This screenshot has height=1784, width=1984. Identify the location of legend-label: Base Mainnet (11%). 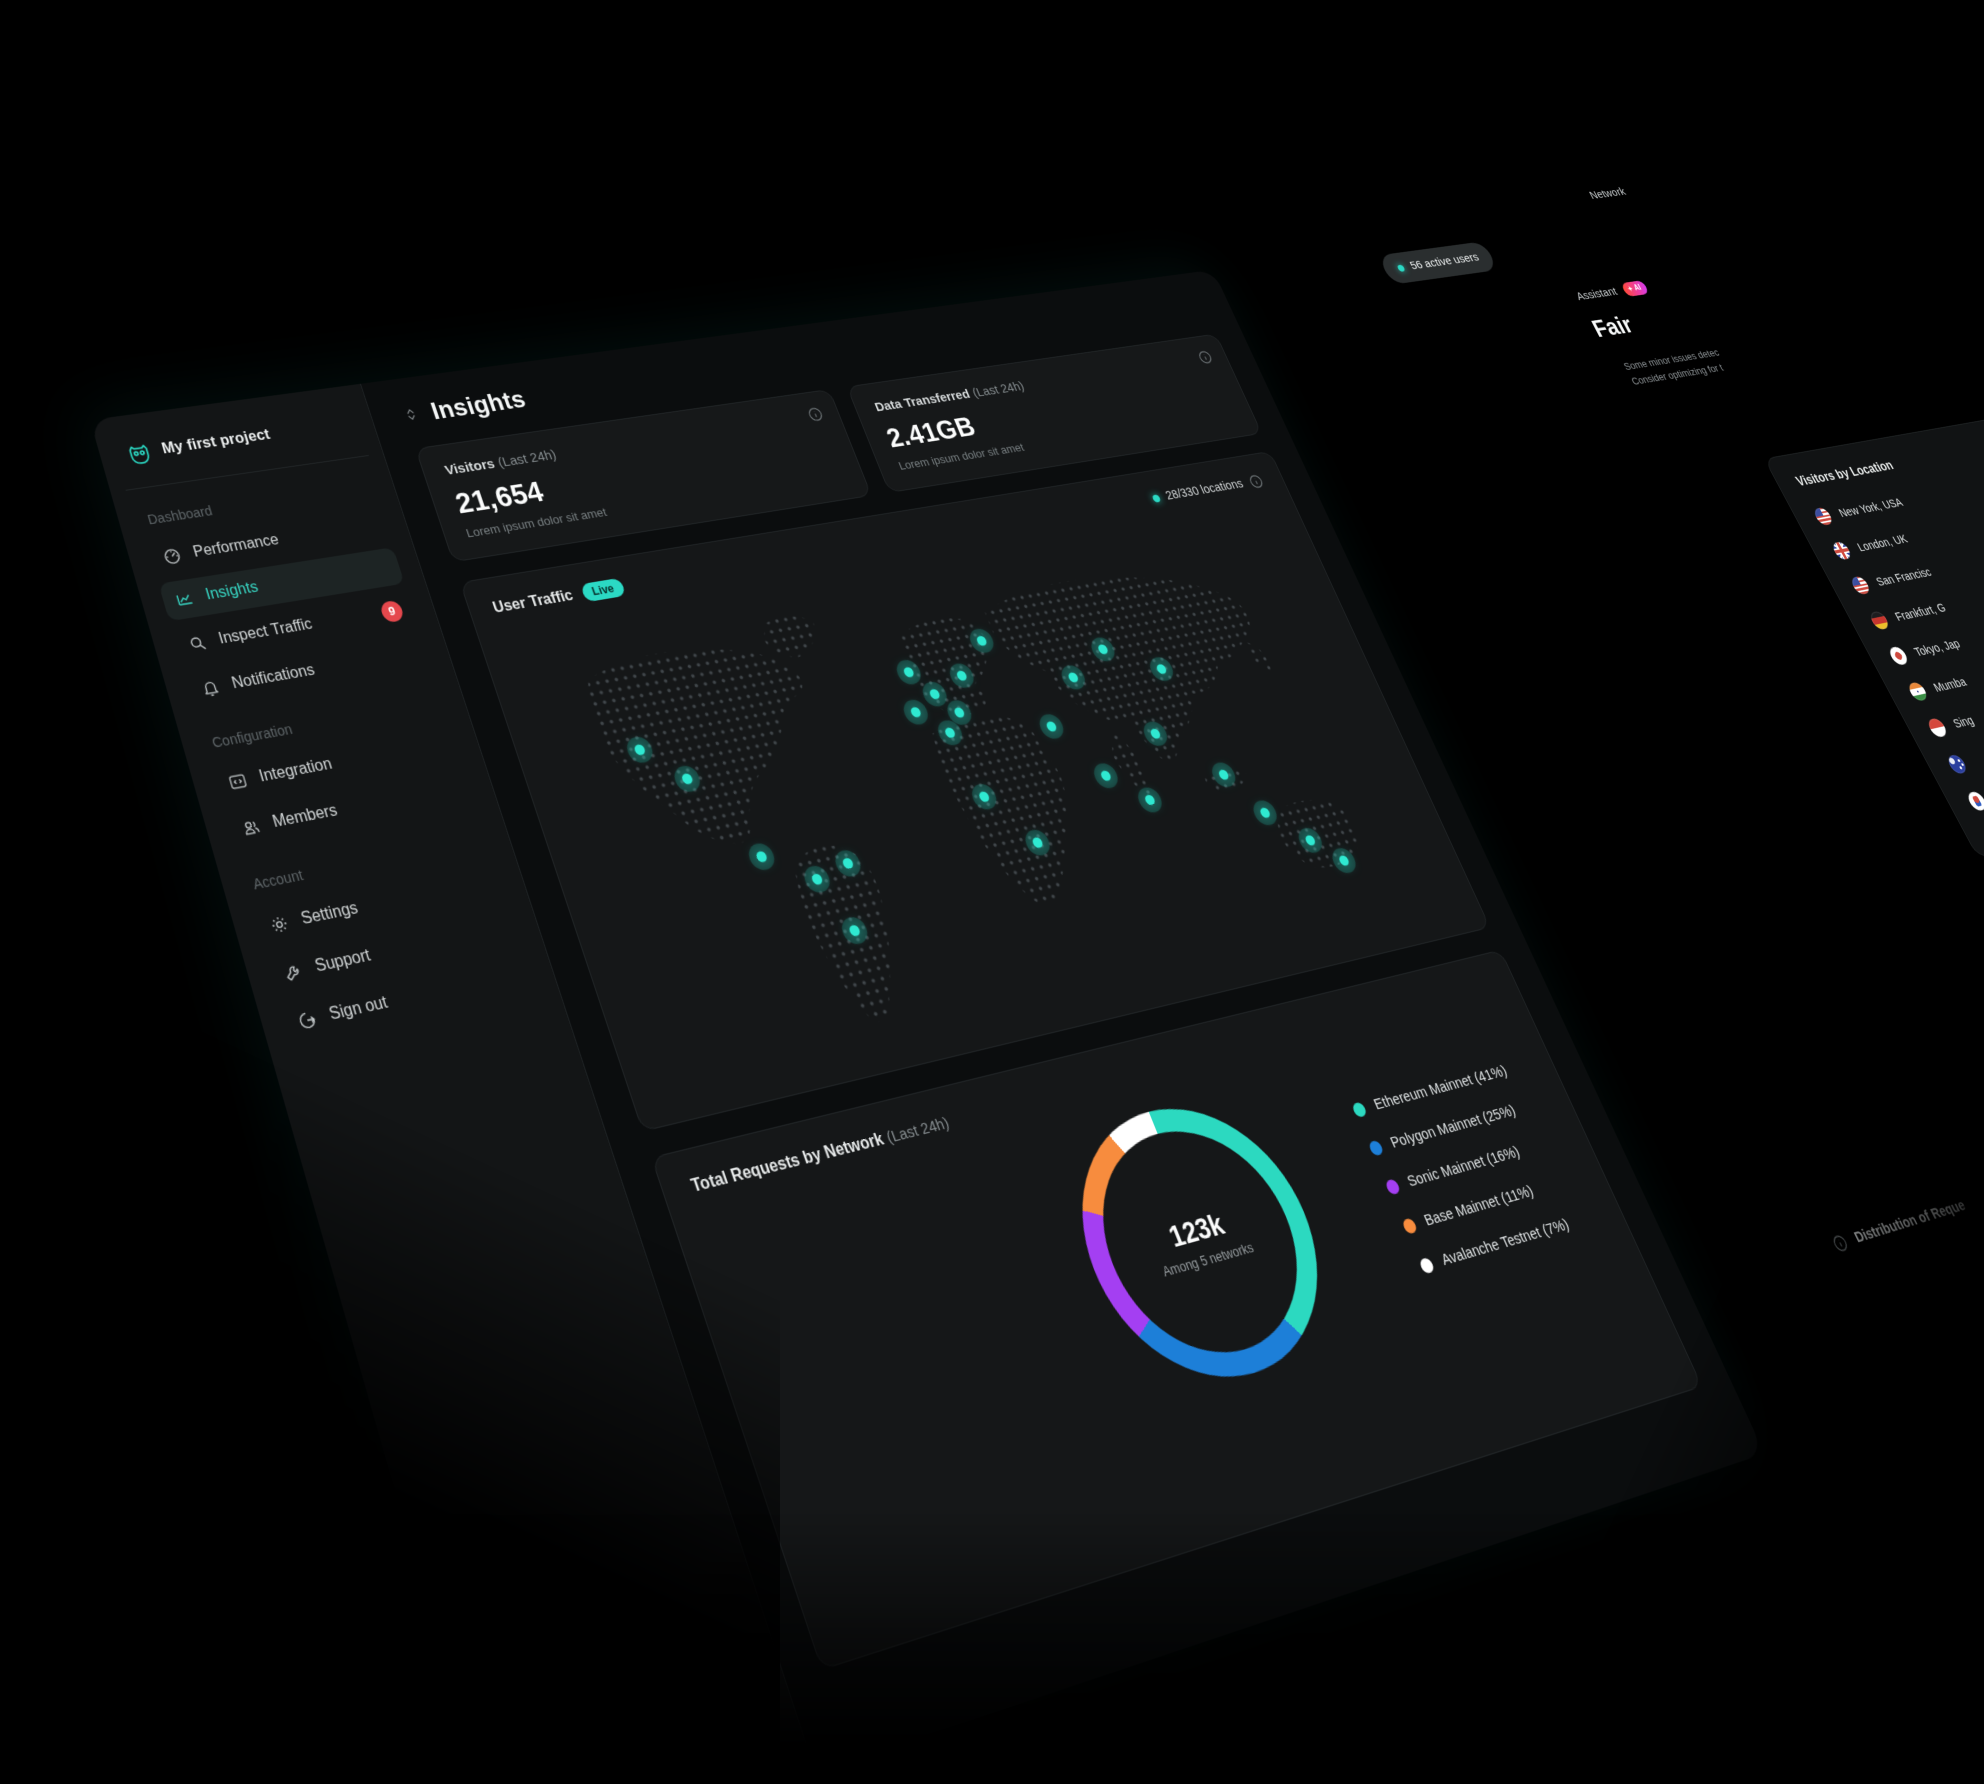
(1479, 1206).